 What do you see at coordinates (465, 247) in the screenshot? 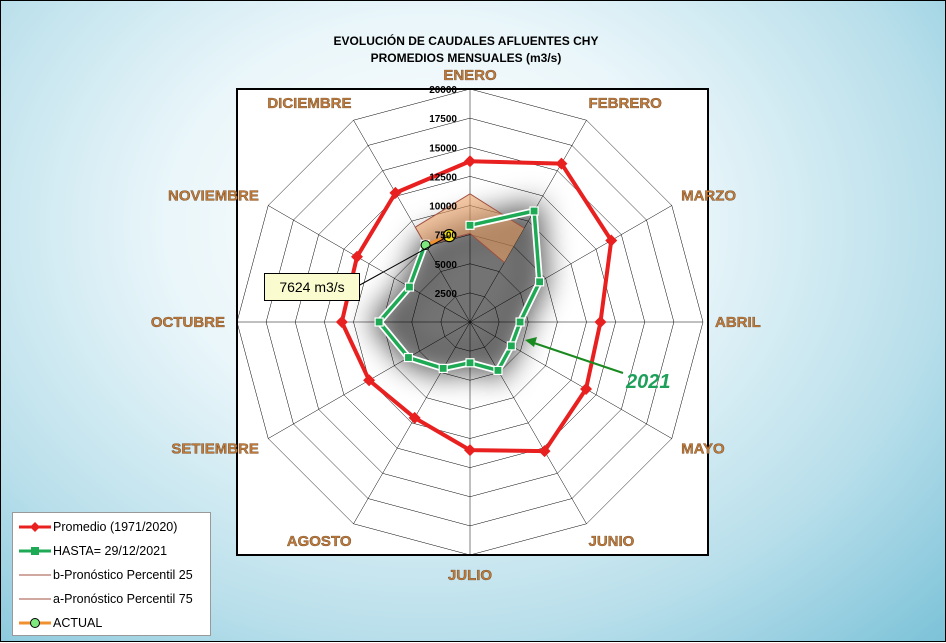
I see `percentil-25-line` at bounding box center [465, 247].